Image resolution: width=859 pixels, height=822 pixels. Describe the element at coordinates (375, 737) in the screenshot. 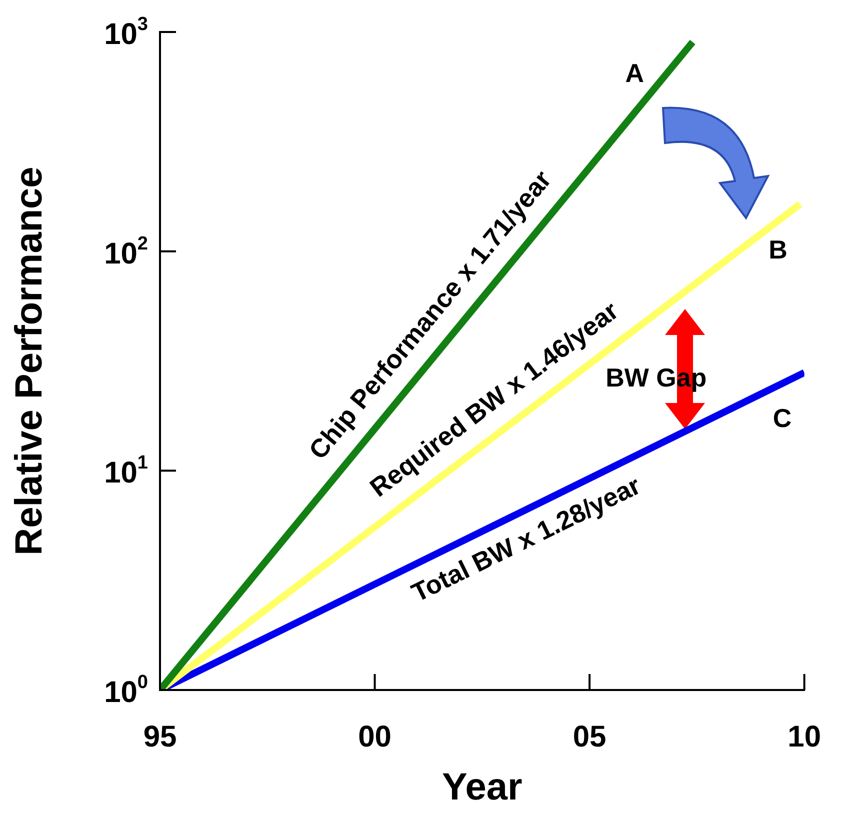

I see `x-tick-label: 00` at that location.